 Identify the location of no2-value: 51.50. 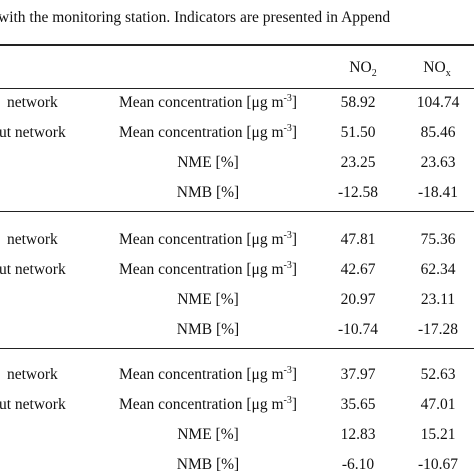
(358, 132).